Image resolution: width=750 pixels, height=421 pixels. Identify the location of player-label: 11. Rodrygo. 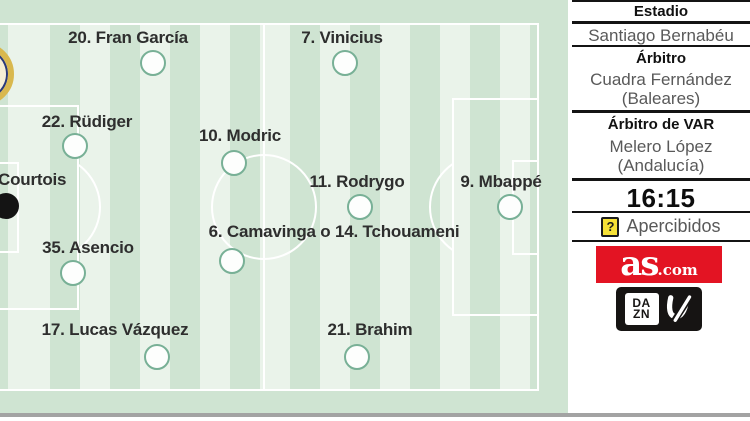
(357, 181).